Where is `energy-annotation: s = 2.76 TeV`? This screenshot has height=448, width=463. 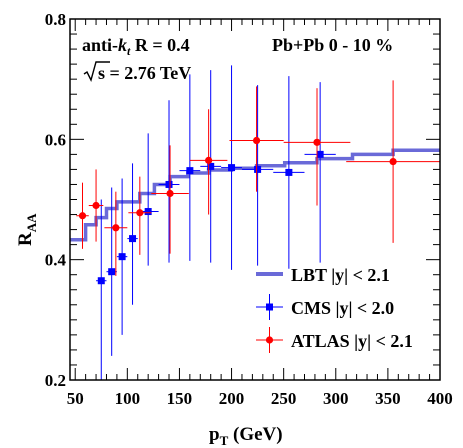 energy-annotation: s = 2.76 TeV is located at coordinates (137, 72).